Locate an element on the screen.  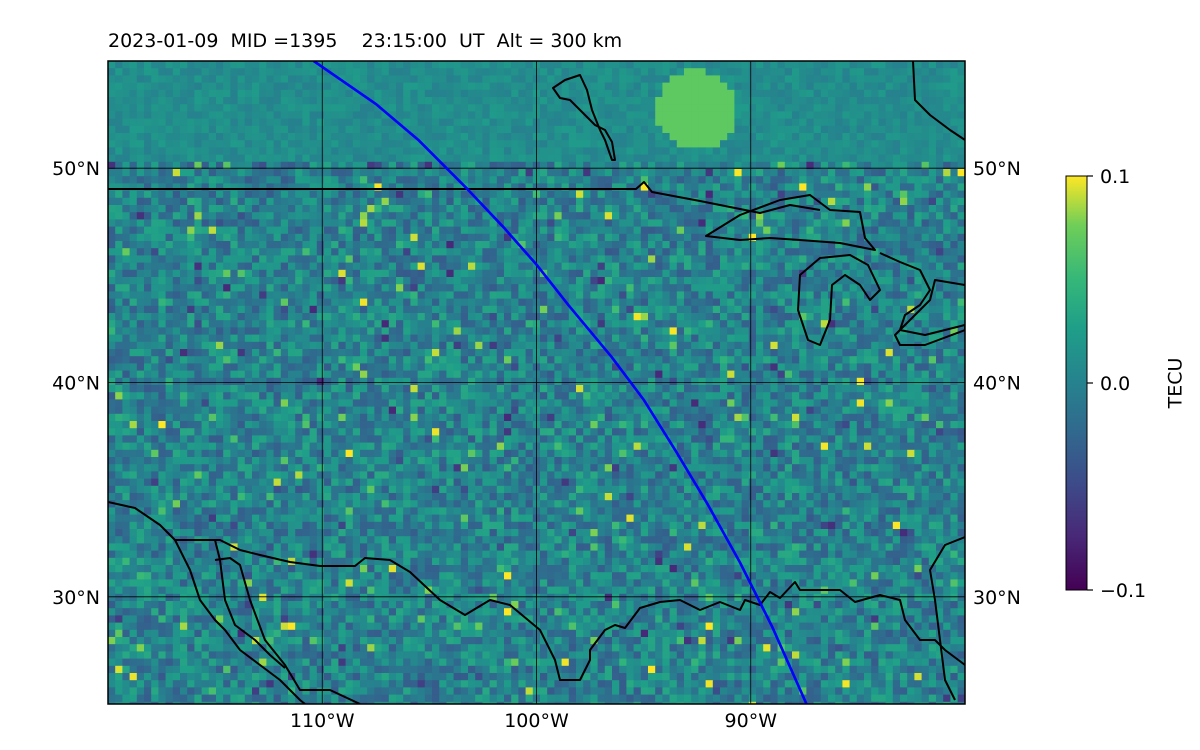
great-lakes-michigan is located at coordinates (839, 300).